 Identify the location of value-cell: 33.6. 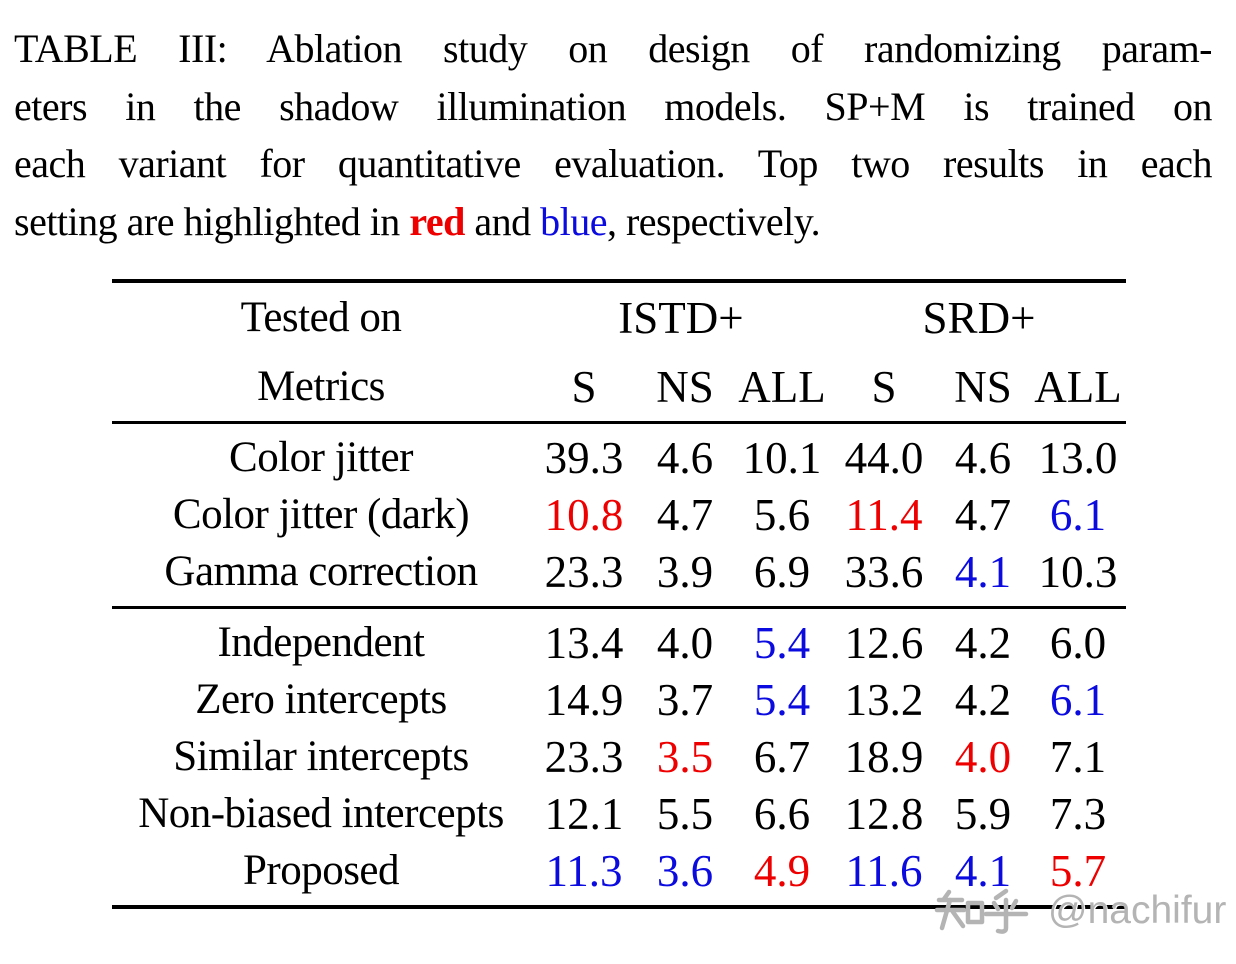
(884, 571).